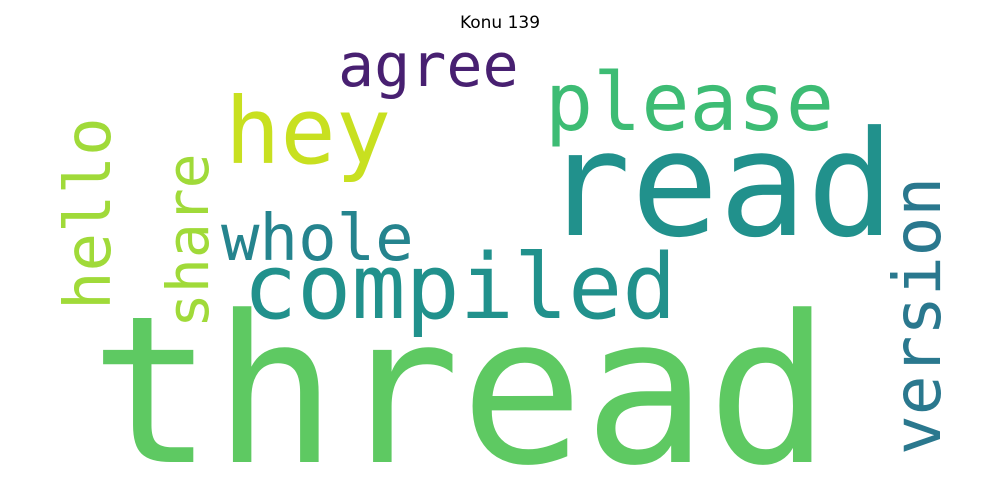 The height and width of the screenshot is (500, 1000). Describe the element at coordinates (719, 185) in the screenshot. I see `word-read: read` at that location.